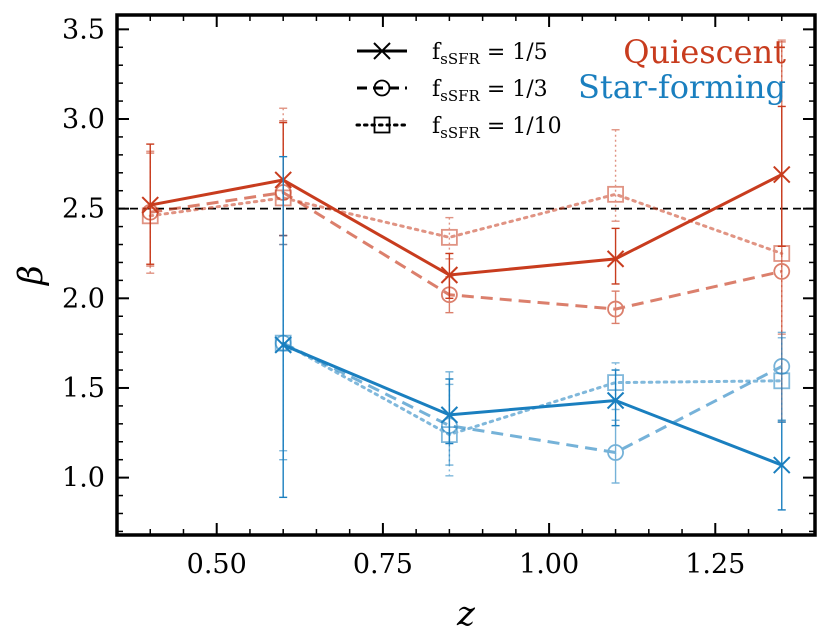 This screenshot has height=642, width=830. I want to click on legend-label-suffix: = 1/3, so click(514, 89).